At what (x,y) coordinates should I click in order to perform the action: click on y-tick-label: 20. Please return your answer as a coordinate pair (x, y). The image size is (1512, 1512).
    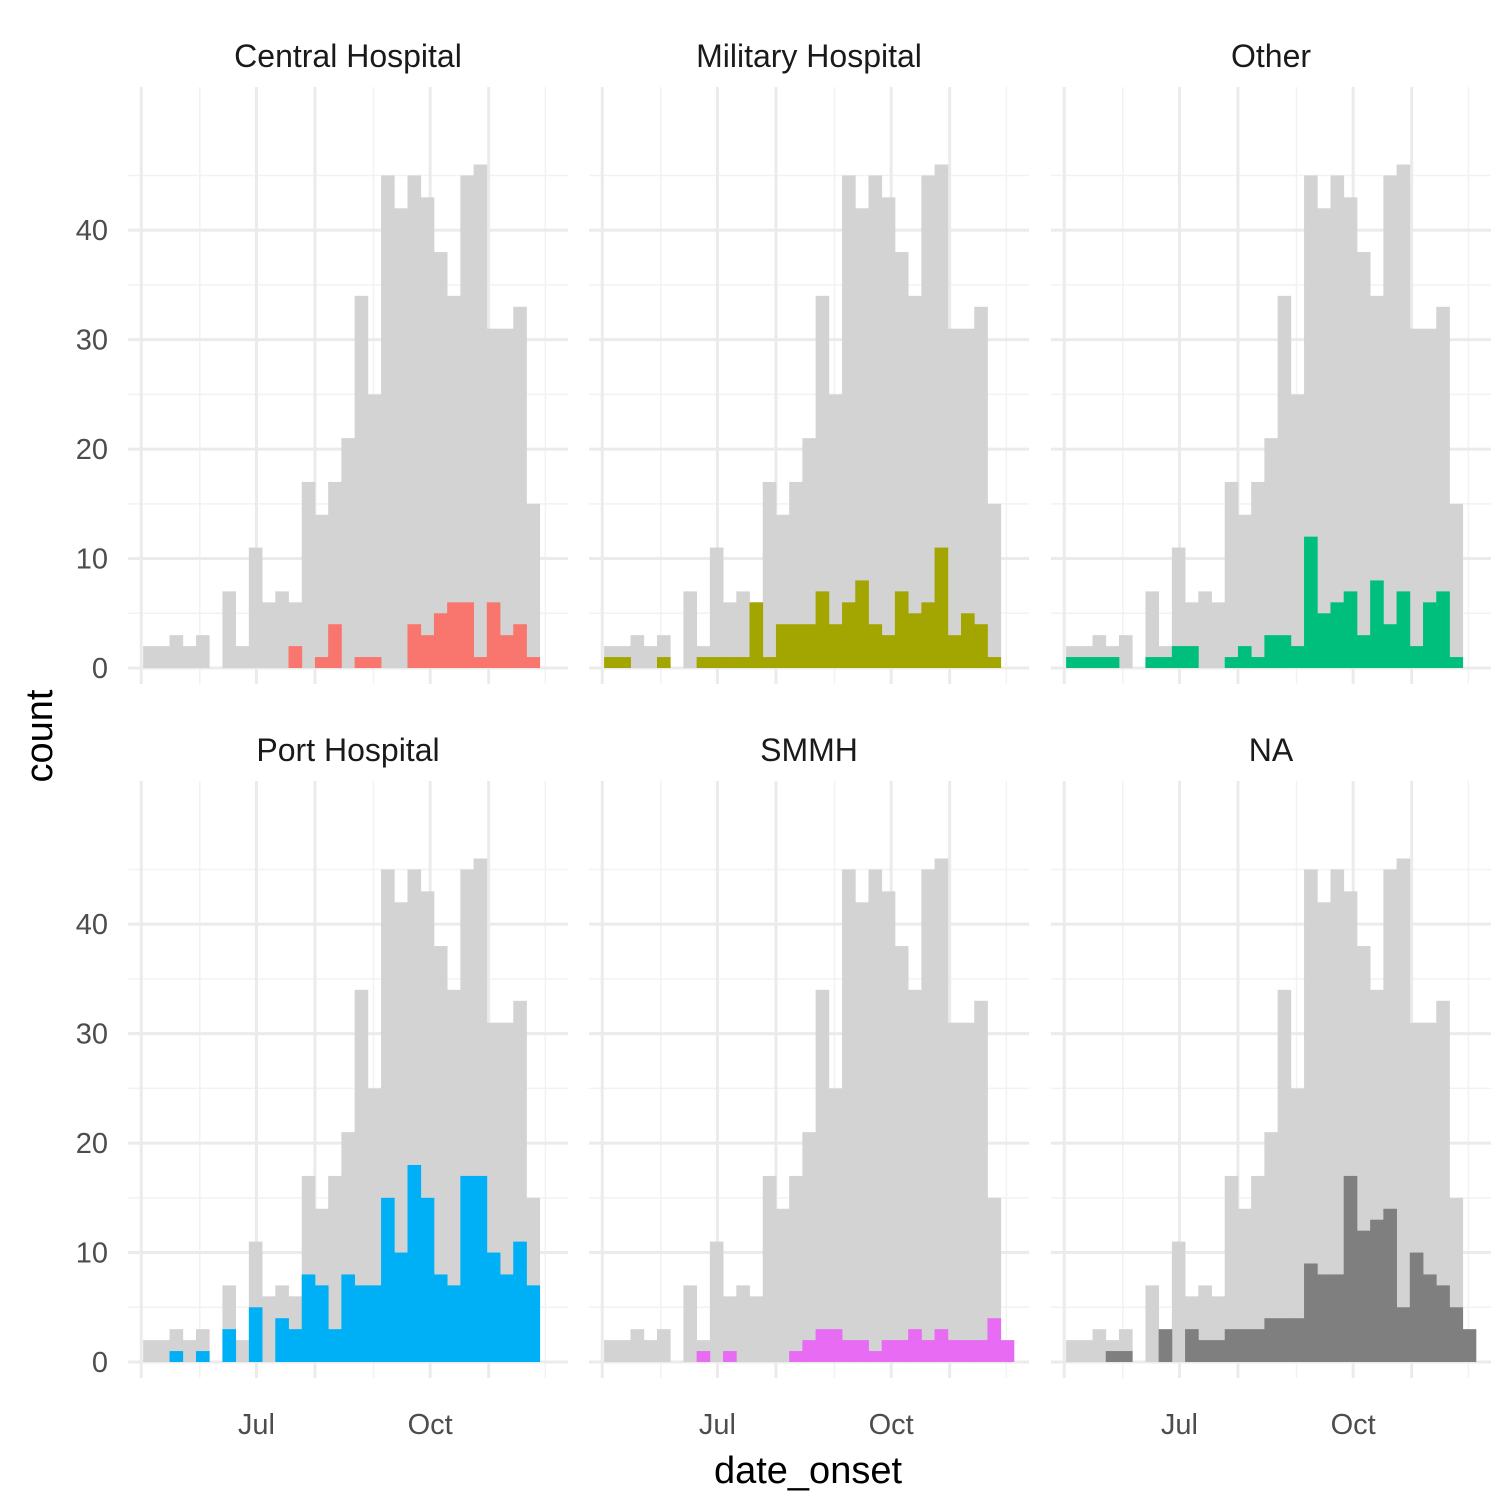
    Looking at the image, I should click on (92, 450).